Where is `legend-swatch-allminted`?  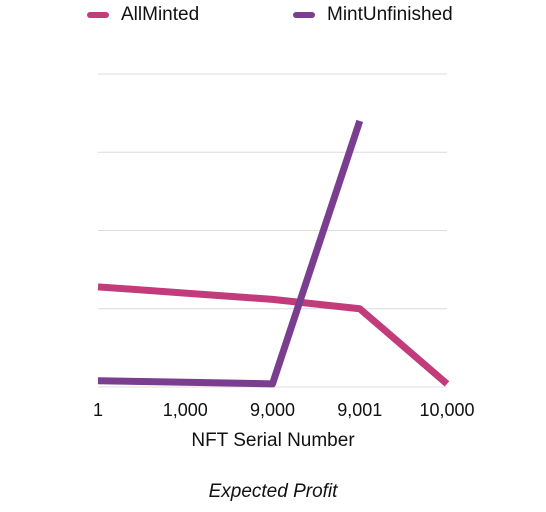 legend-swatch-allminted is located at coordinates (98, 15).